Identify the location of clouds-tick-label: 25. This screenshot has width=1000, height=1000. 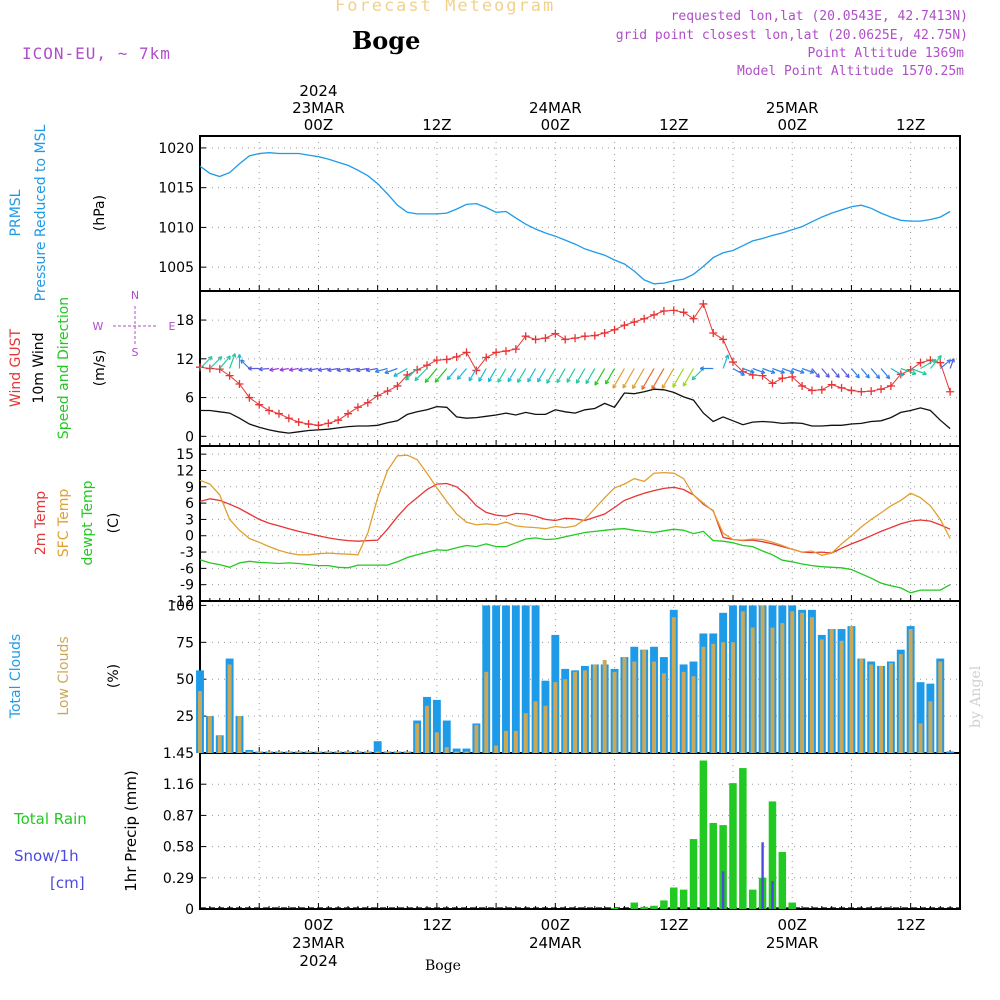
(185, 717).